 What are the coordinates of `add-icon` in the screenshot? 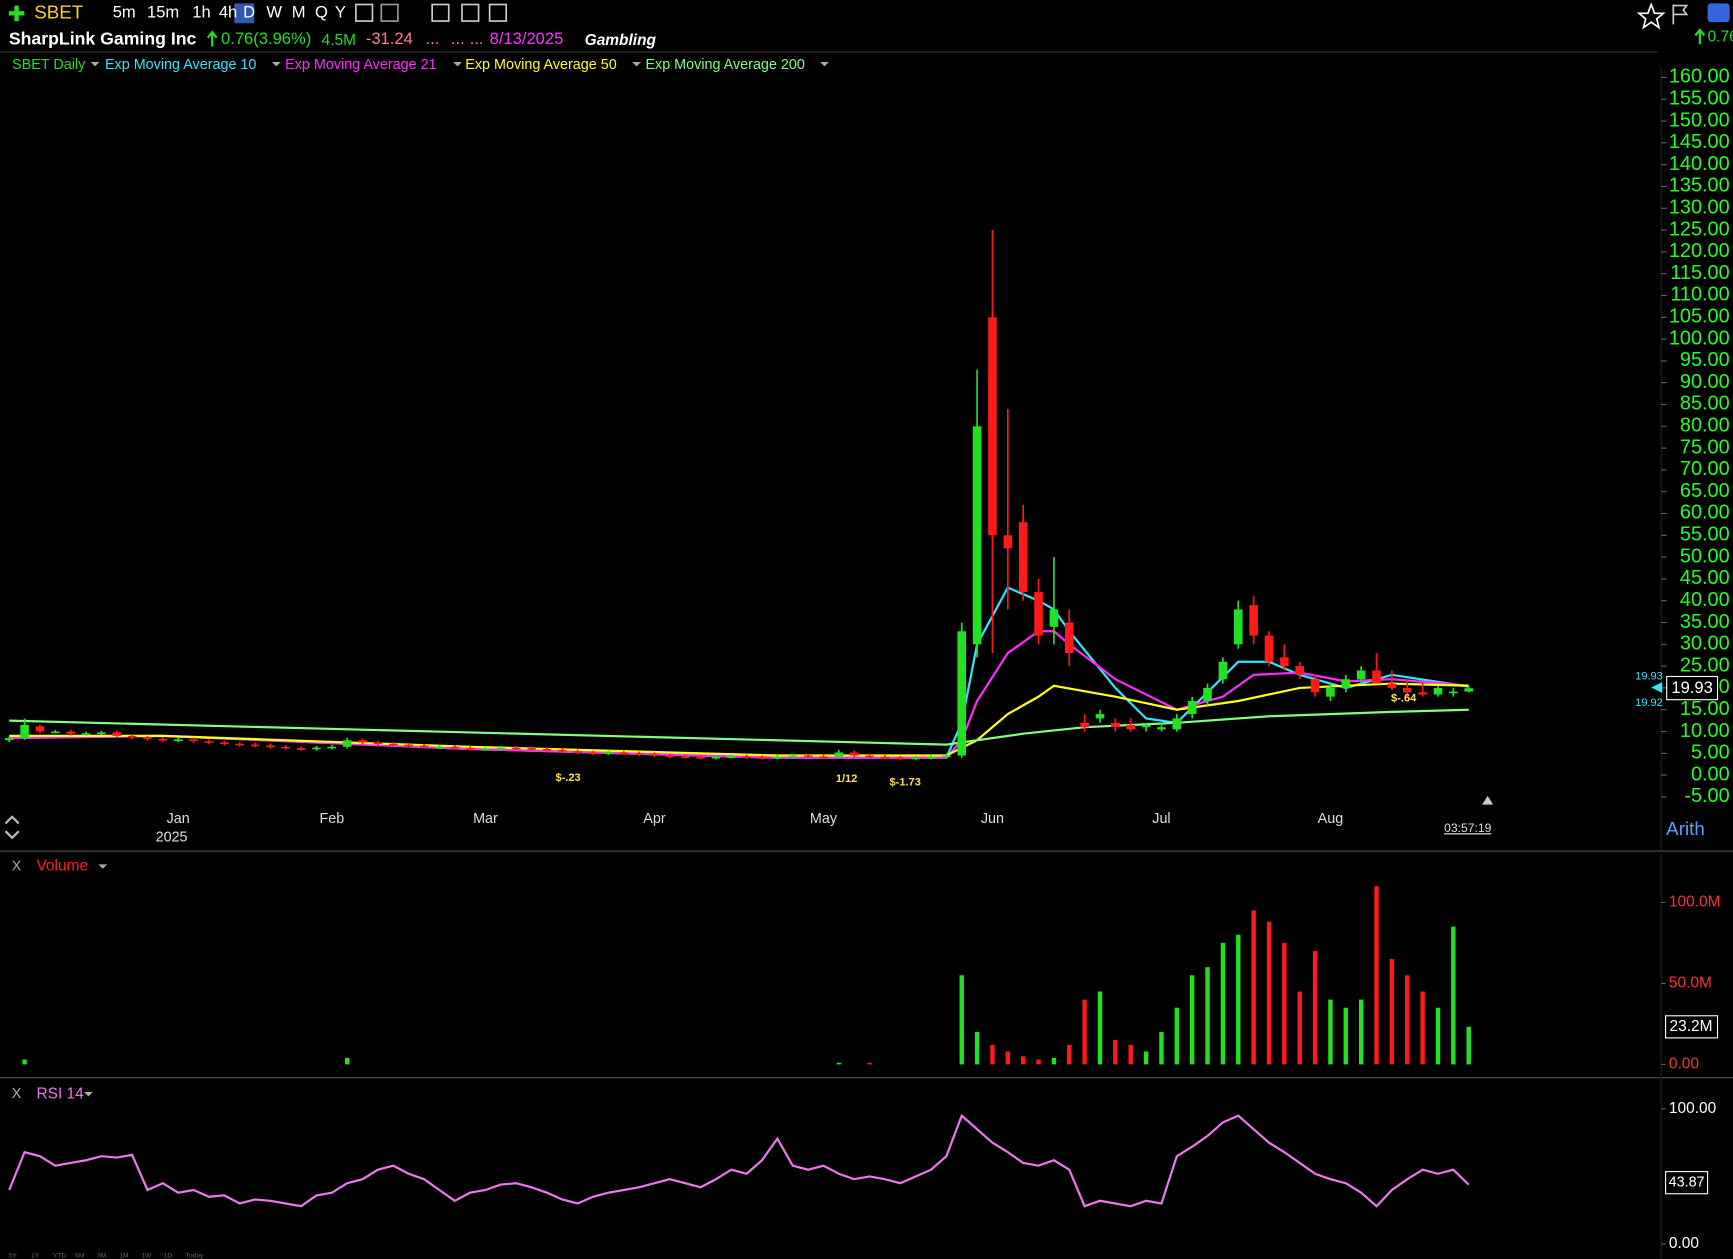 It's located at (16, 13).